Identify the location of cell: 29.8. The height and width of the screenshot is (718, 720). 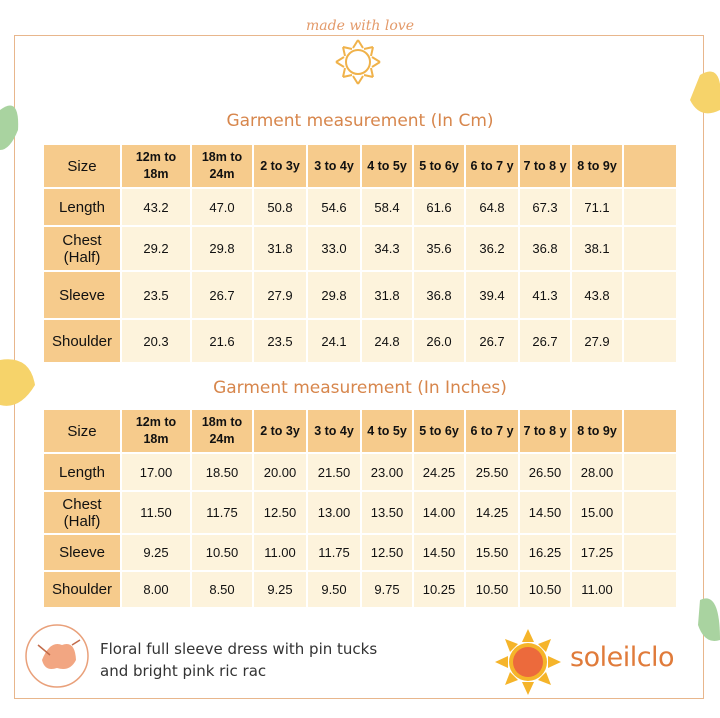
(222, 248).